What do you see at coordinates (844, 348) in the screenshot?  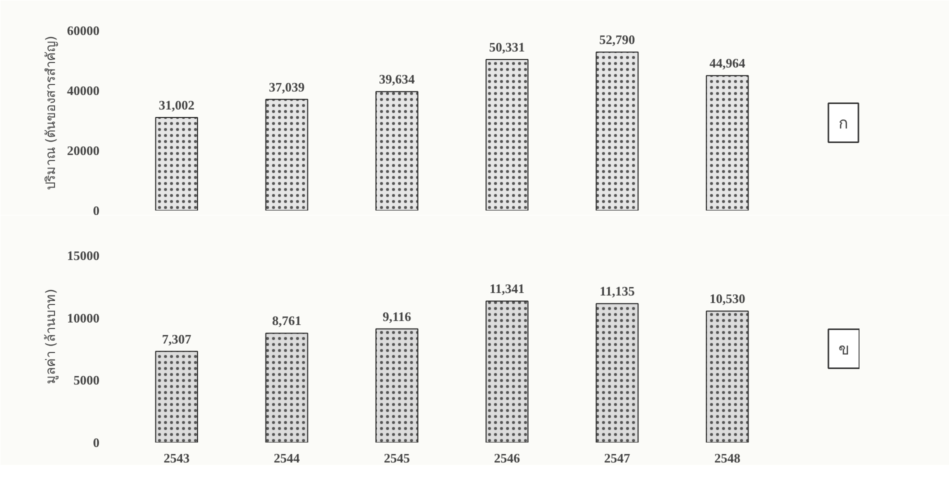 I see `annotation: ข` at bounding box center [844, 348].